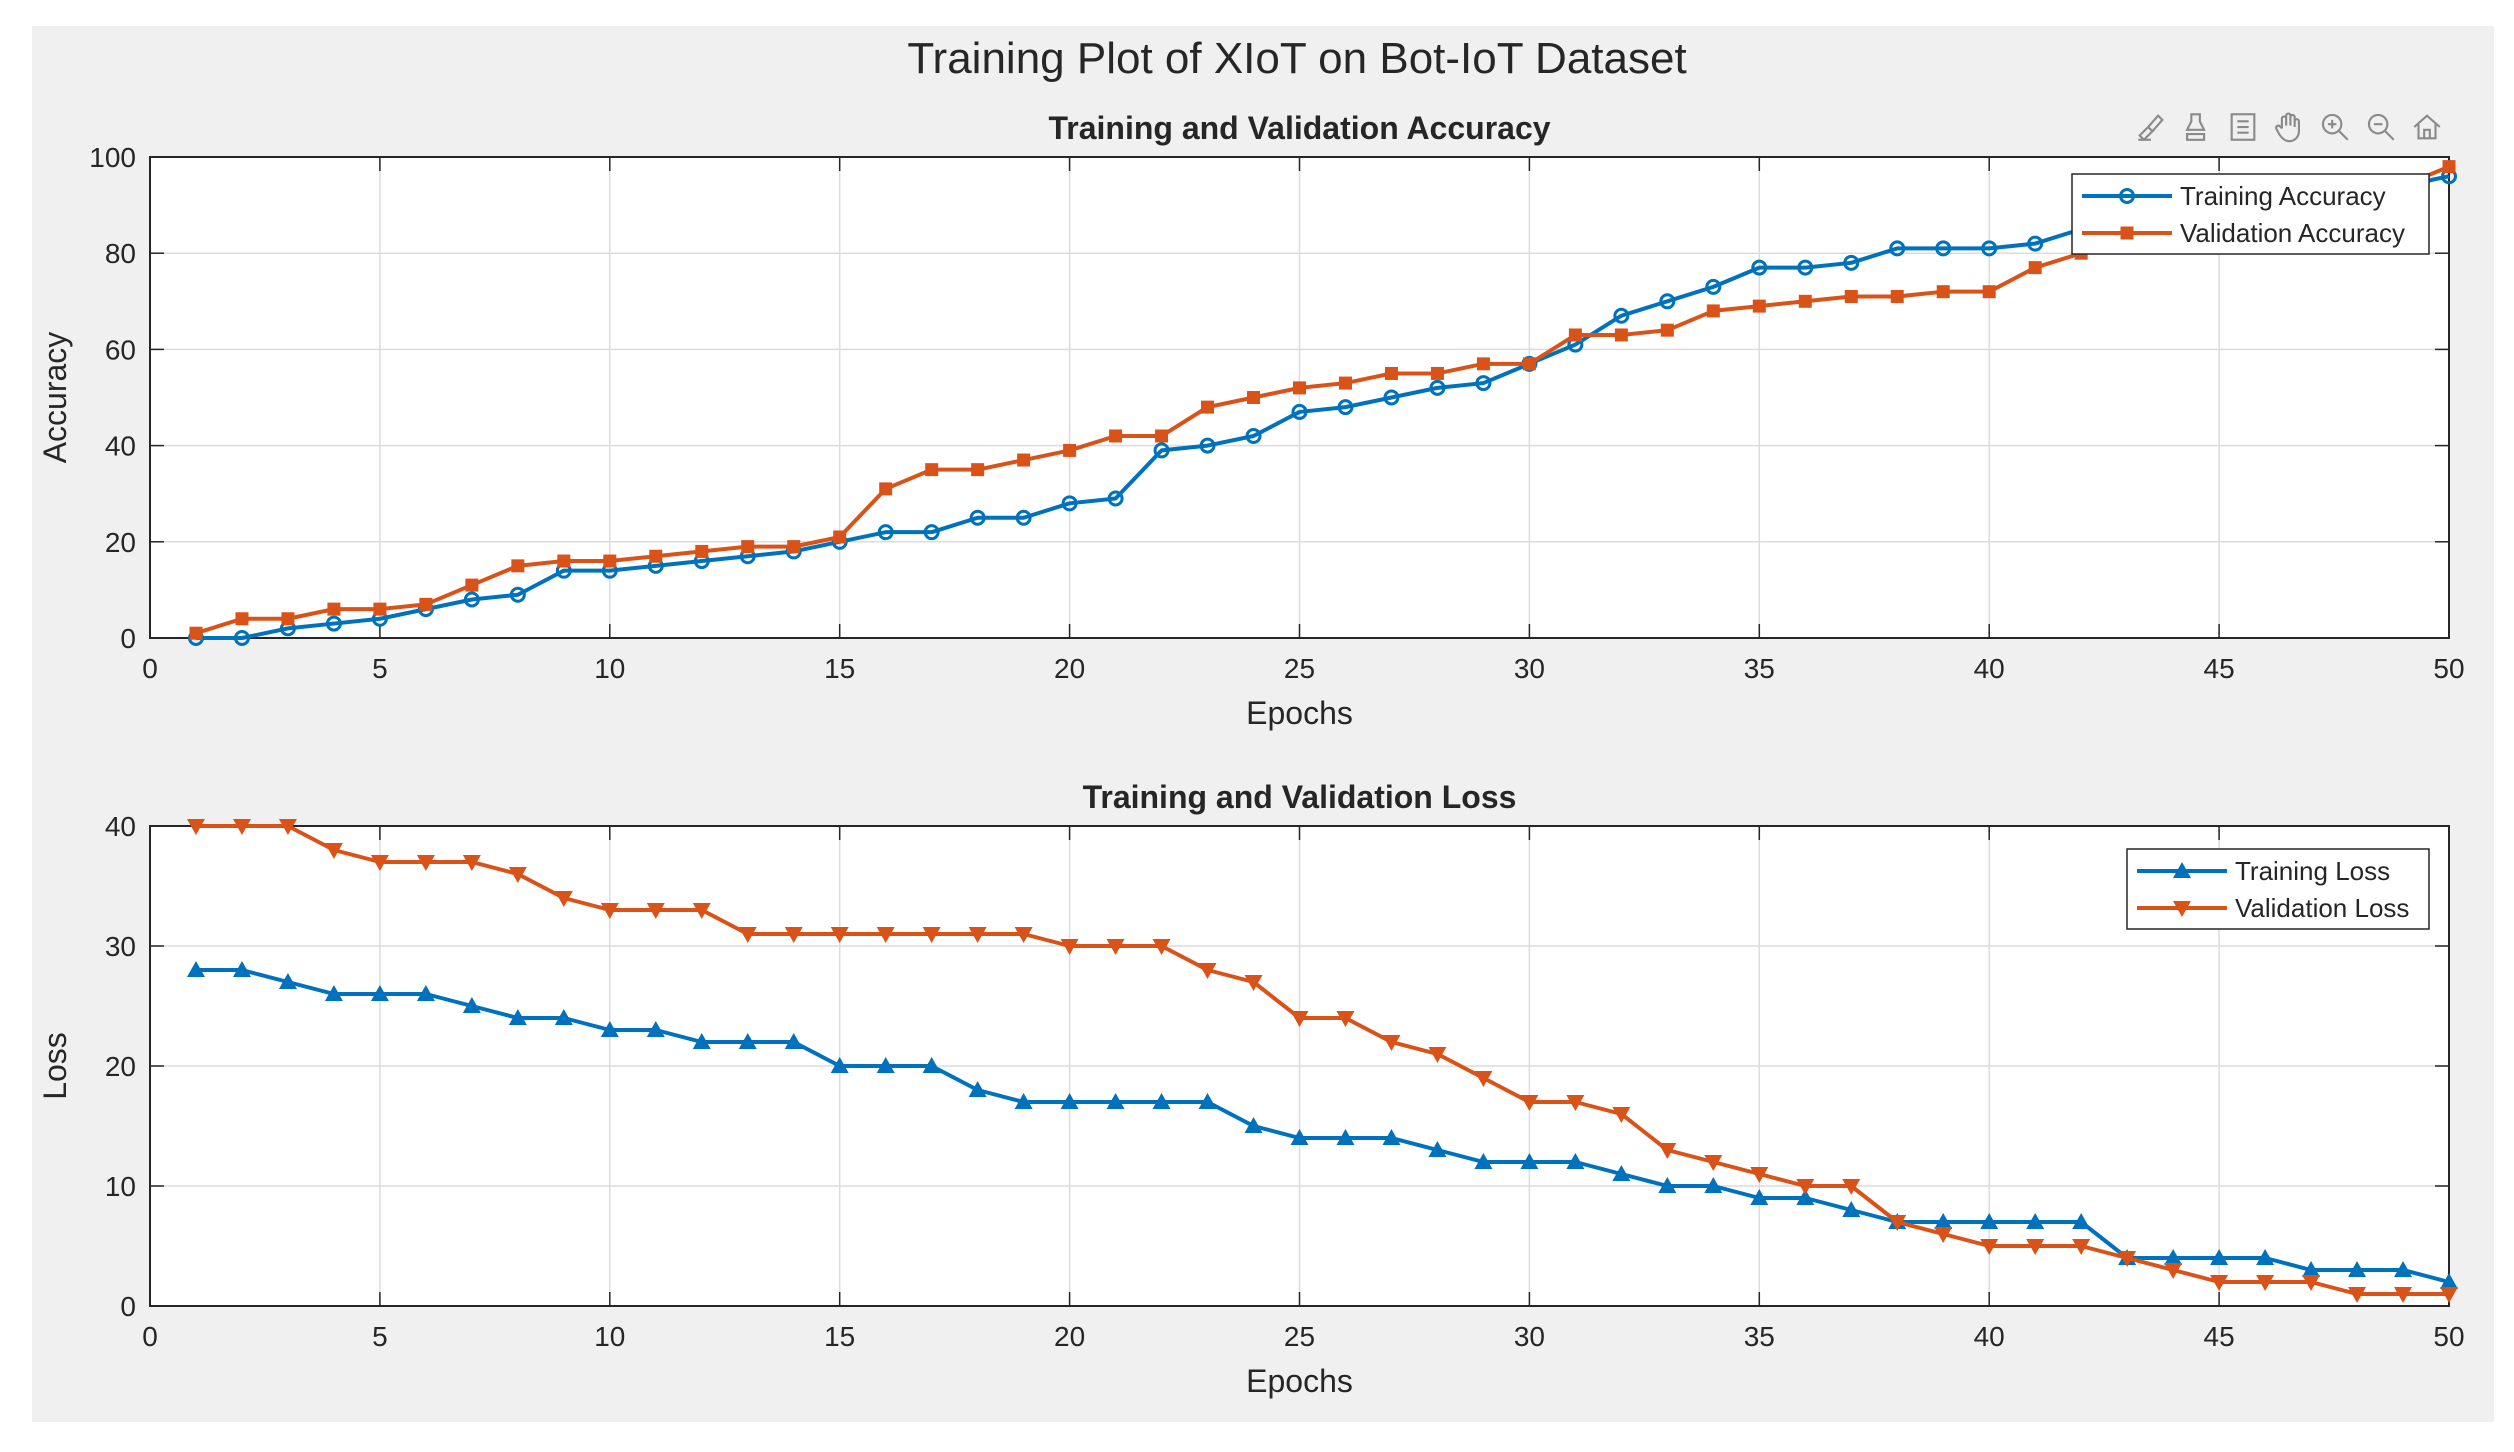 The width and height of the screenshot is (2514, 1452). I want to click on zoom-out-icon, so click(2381, 127).